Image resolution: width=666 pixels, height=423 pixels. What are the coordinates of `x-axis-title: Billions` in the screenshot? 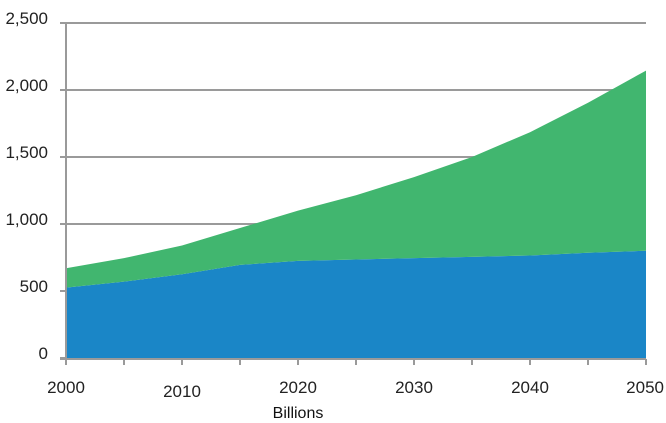 It's located at (298, 413).